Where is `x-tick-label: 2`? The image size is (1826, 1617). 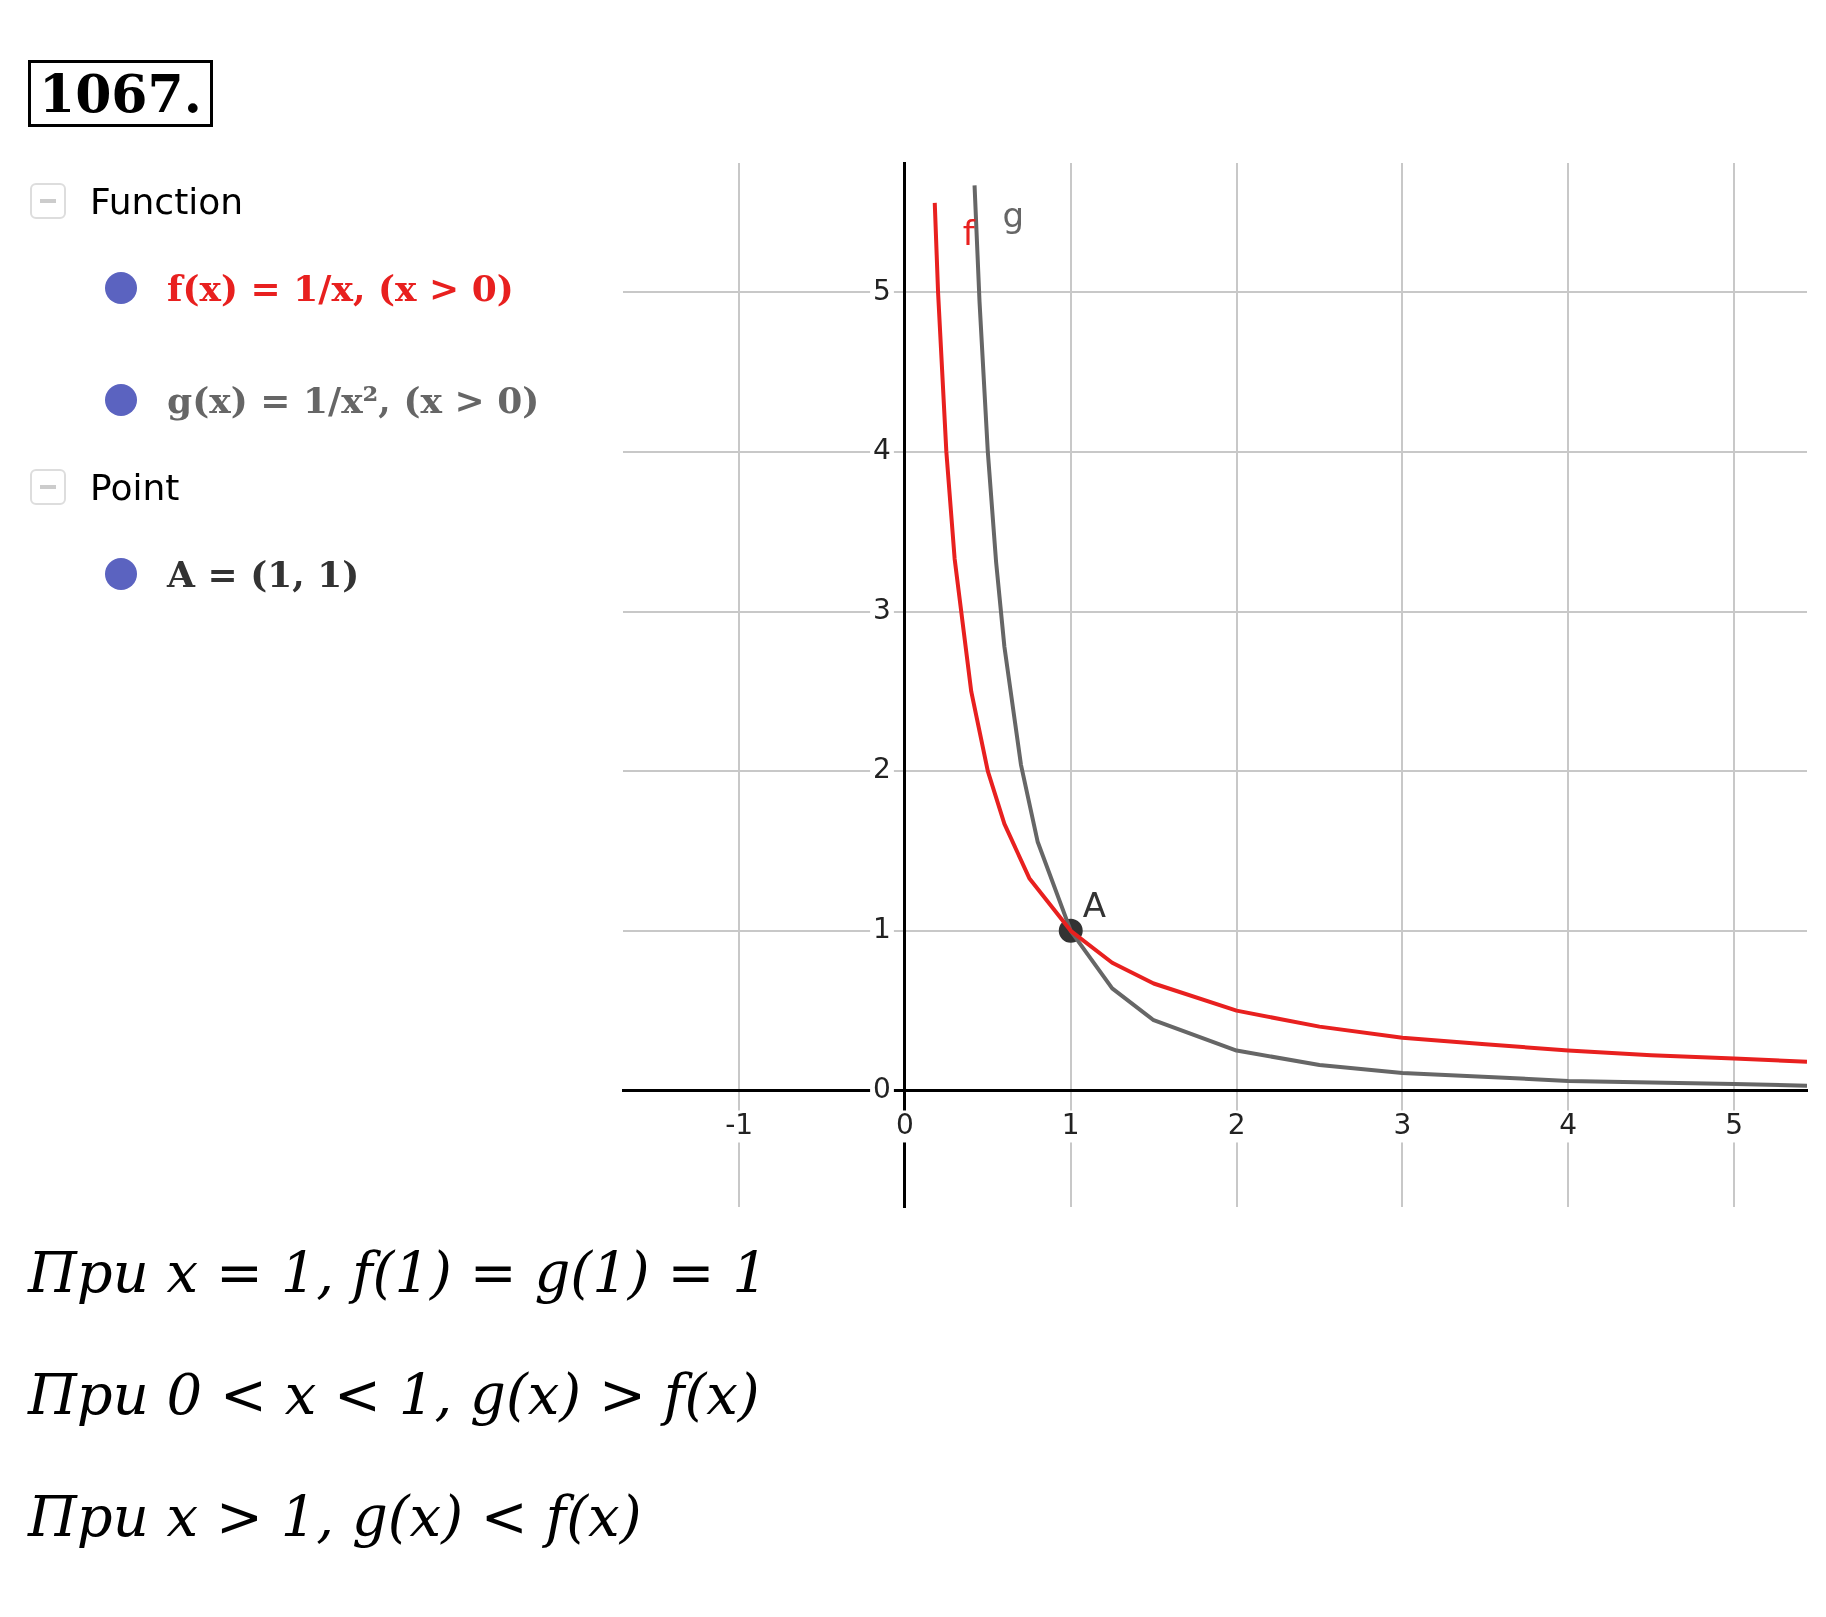
x-tick-label: 2 is located at coordinates (1236, 1124).